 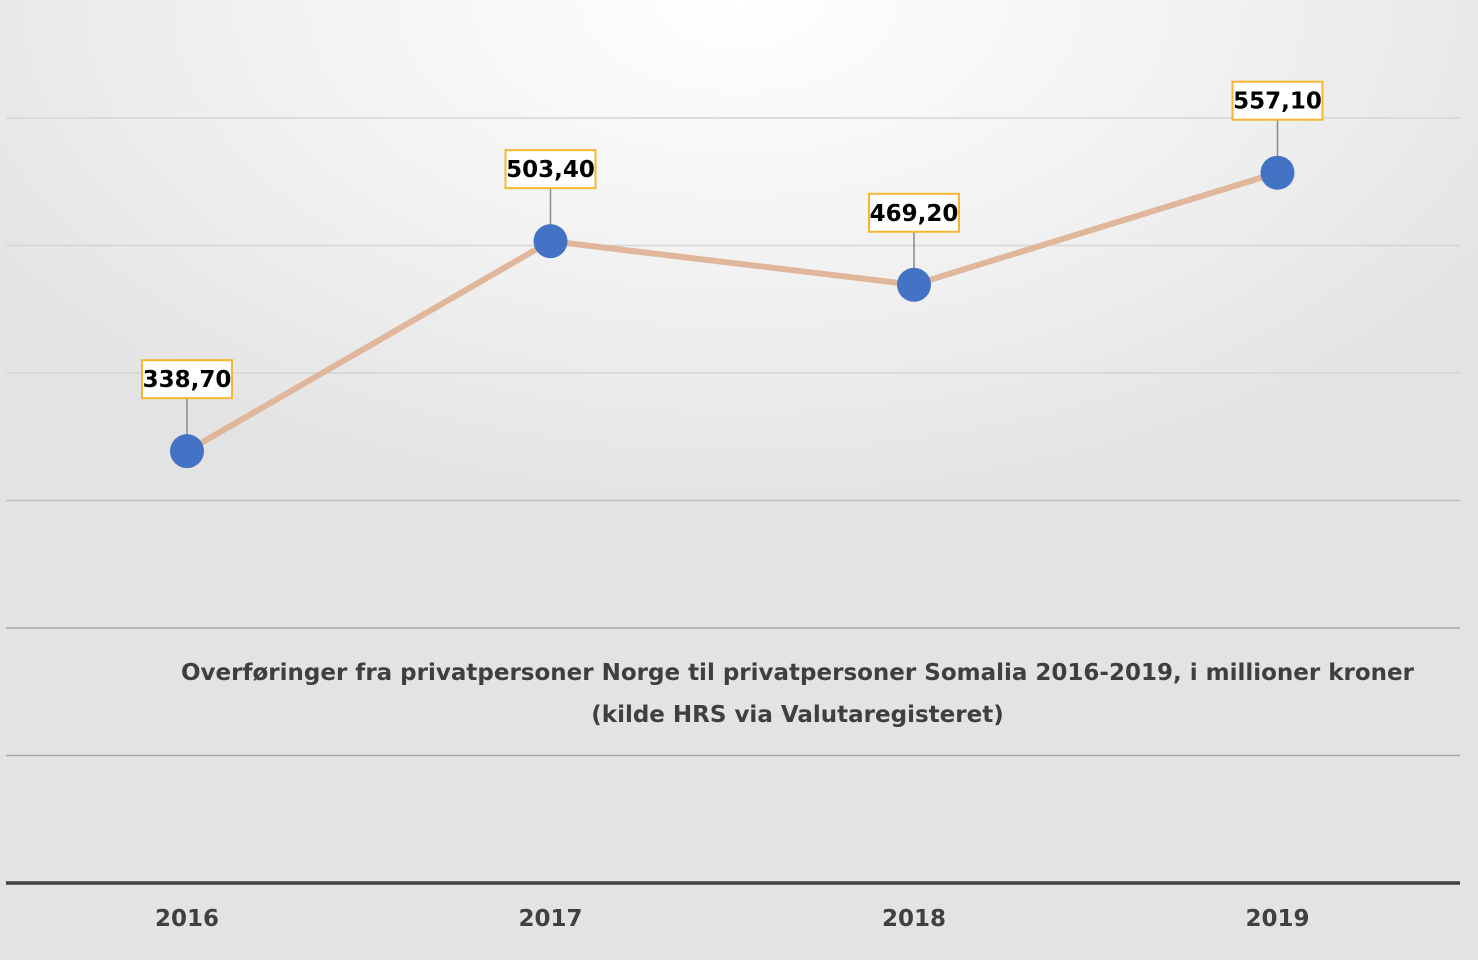 I want to click on data-label: 503,40, so click(x=550, y=170).